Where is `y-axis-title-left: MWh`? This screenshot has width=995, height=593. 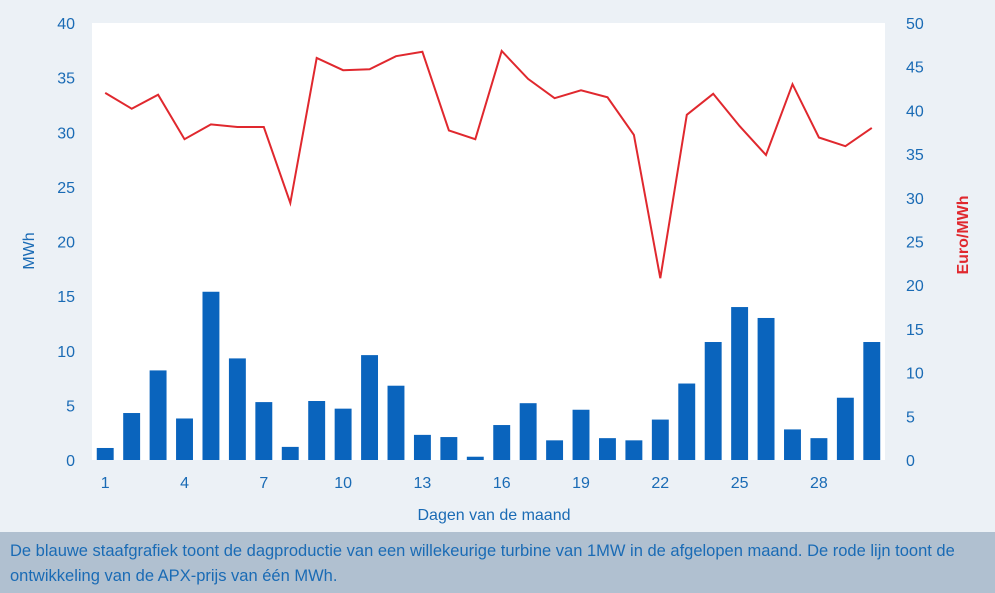
y-axis-title-left: MWh is located at coordinates (29, 250).